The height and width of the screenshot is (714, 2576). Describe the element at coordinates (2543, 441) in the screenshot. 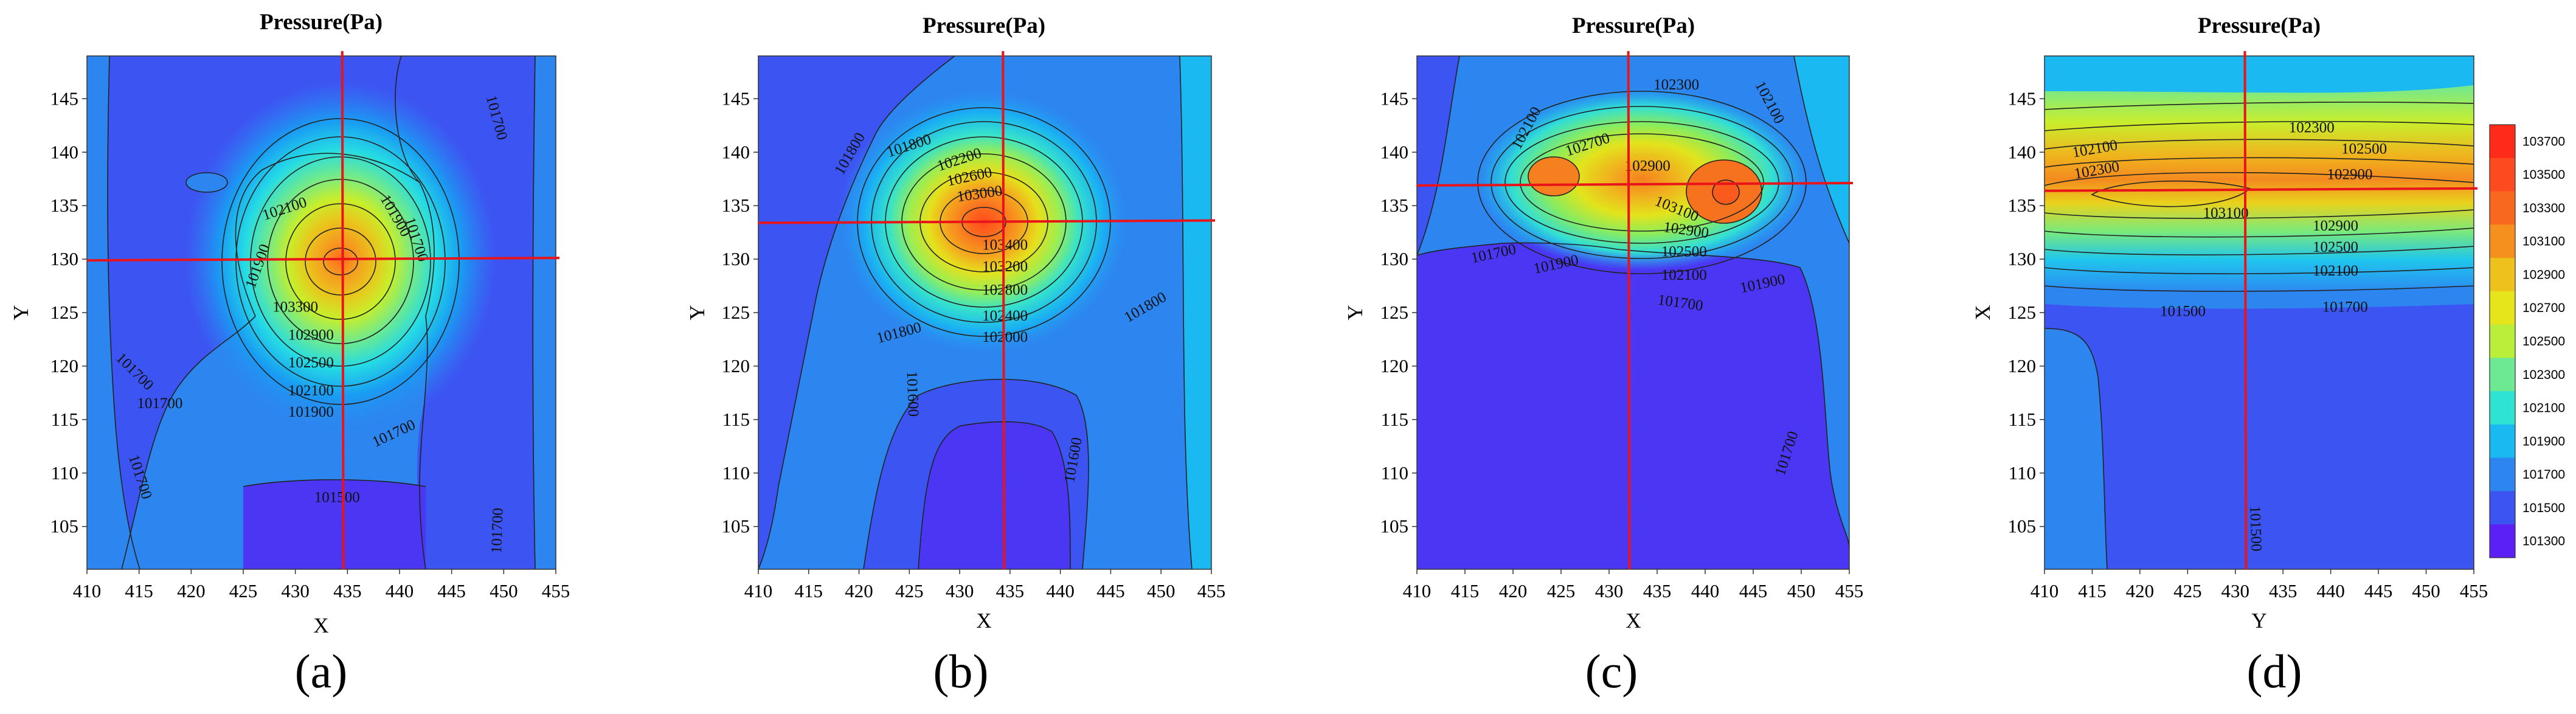

I see `colorbar-tick-label: 101900` at that location.